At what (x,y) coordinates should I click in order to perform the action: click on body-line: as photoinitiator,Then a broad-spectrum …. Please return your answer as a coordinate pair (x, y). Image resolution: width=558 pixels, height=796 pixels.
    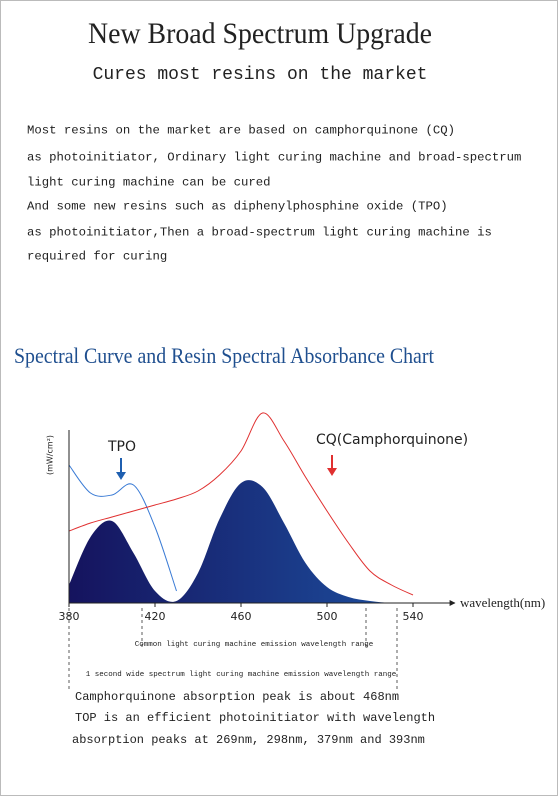
    Looking at the image, I should click on (259, 232).